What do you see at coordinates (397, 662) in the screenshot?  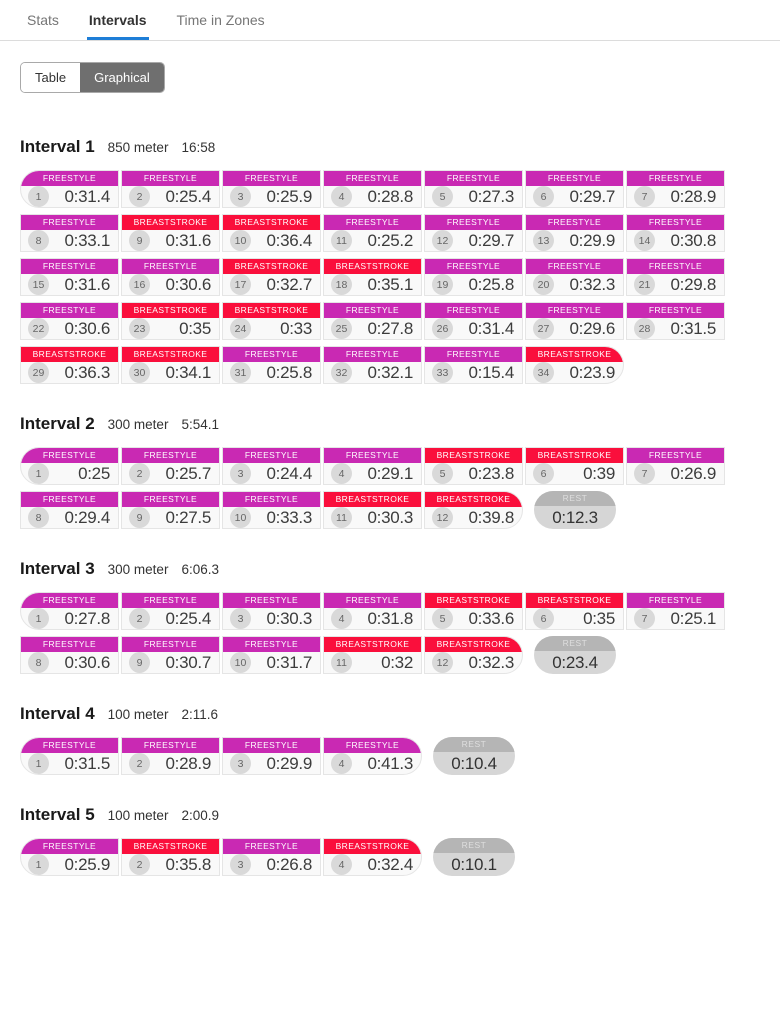 I see `lap-time: 0:32` at bounding box center [397, 662].